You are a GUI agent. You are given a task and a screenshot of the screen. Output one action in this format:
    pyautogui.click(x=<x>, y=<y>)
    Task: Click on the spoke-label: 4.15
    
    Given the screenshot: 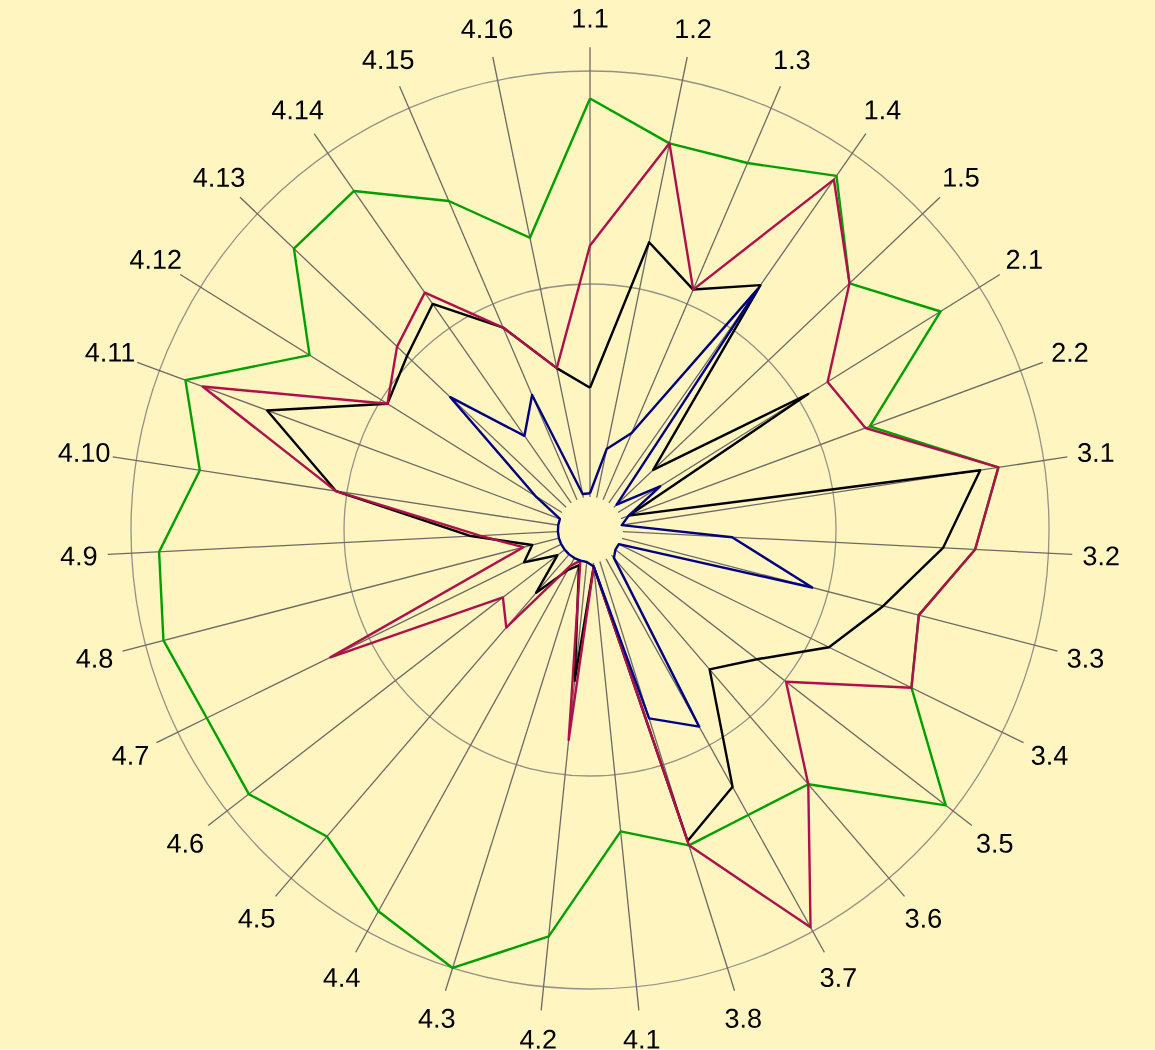 What is the action you would take?
    pyautogui.click(x=388, y=60)
    